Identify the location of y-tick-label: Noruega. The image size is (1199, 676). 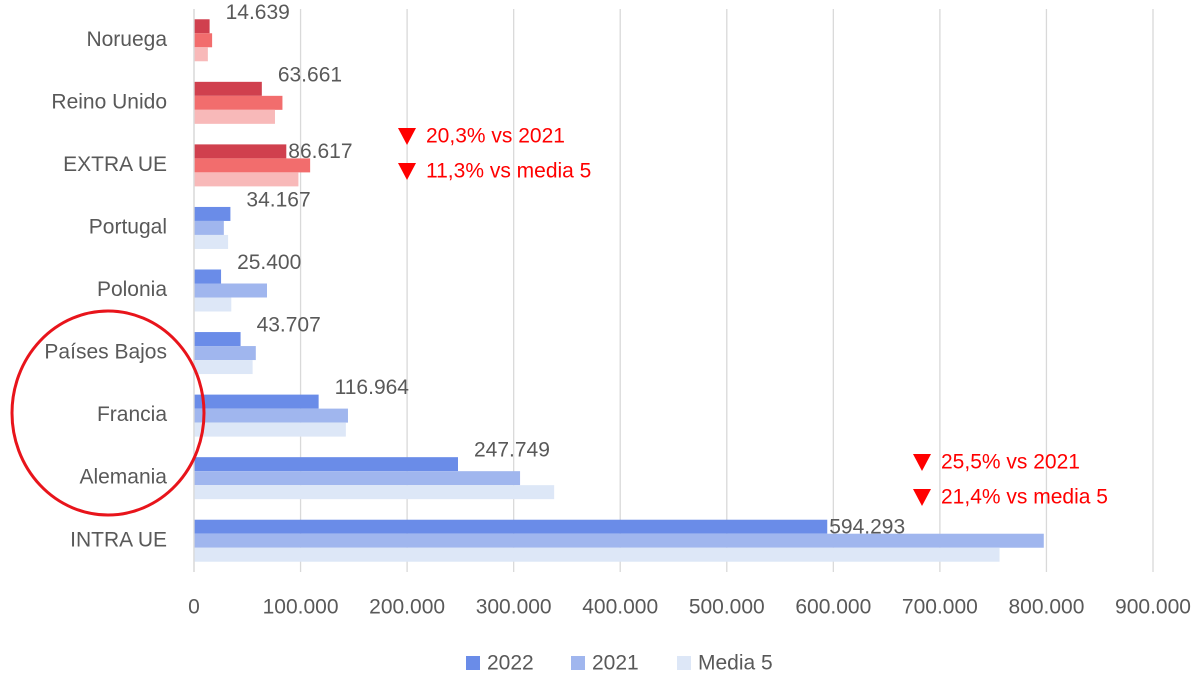
(126, 39).